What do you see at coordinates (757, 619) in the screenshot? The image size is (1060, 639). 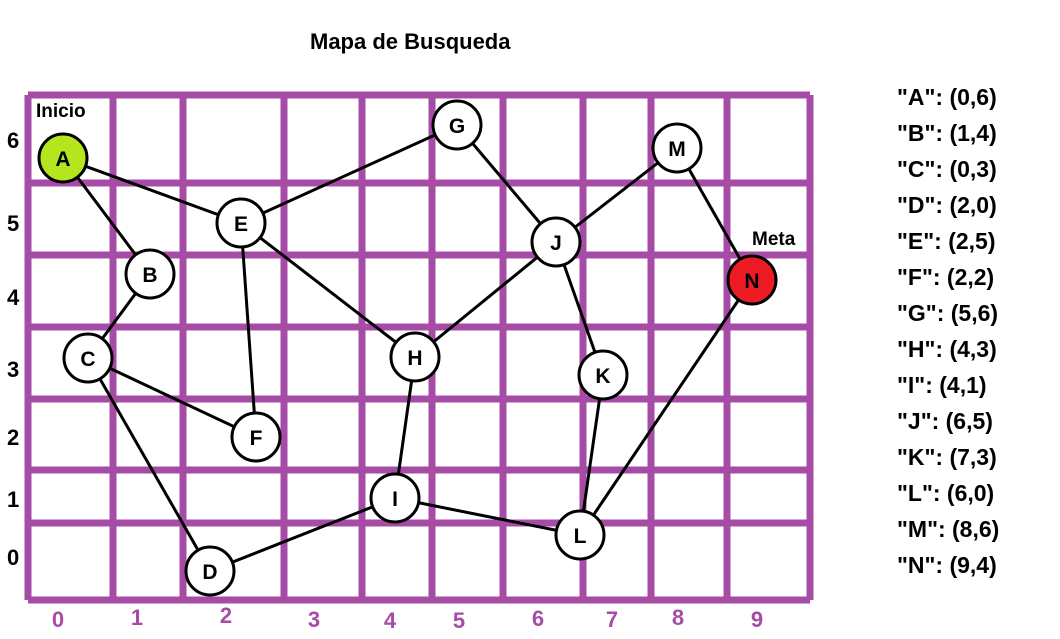 I see `x-tick-label: 9` at bounding box center [757, 619].